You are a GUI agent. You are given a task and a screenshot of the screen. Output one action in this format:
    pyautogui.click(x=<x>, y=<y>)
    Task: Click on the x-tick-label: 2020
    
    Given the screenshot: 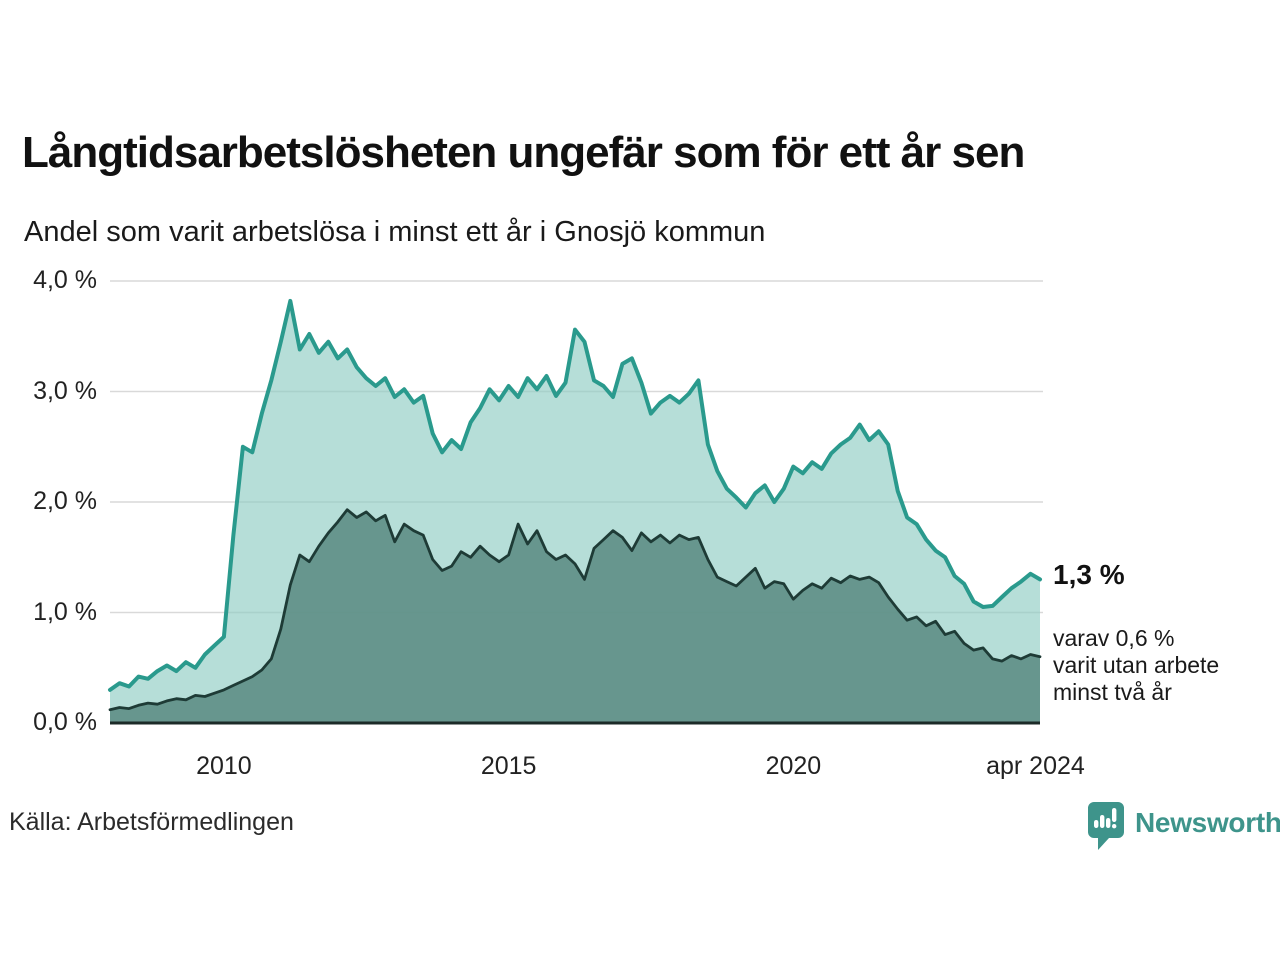 What is the action you would take?
    pyautogui.click(x=793, y=766)
    